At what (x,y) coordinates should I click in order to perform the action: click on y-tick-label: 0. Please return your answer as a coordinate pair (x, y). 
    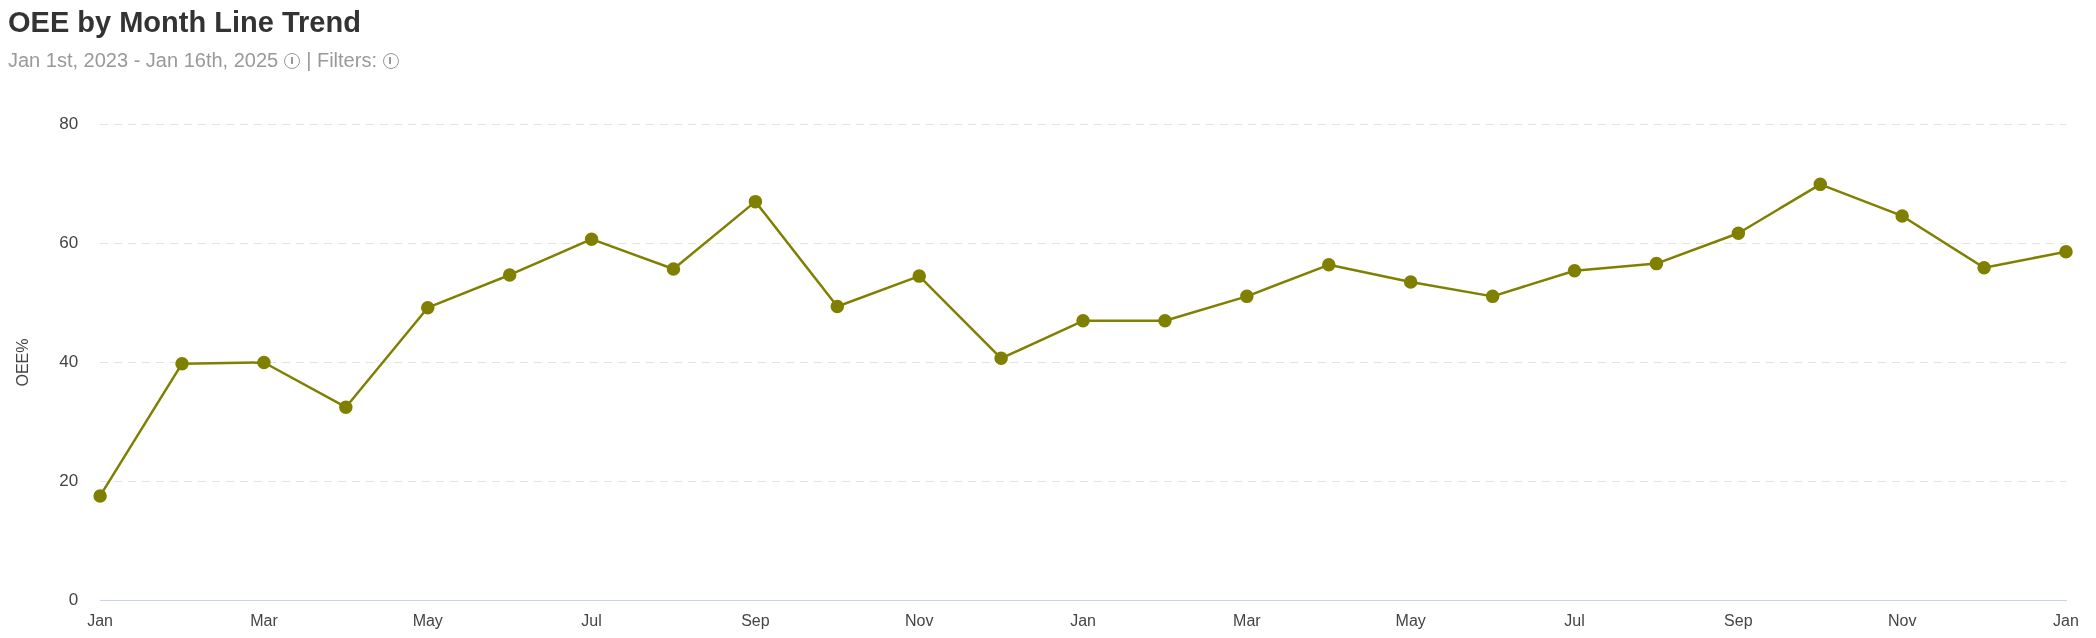
    Looking at the image, I should click on (73, 600).